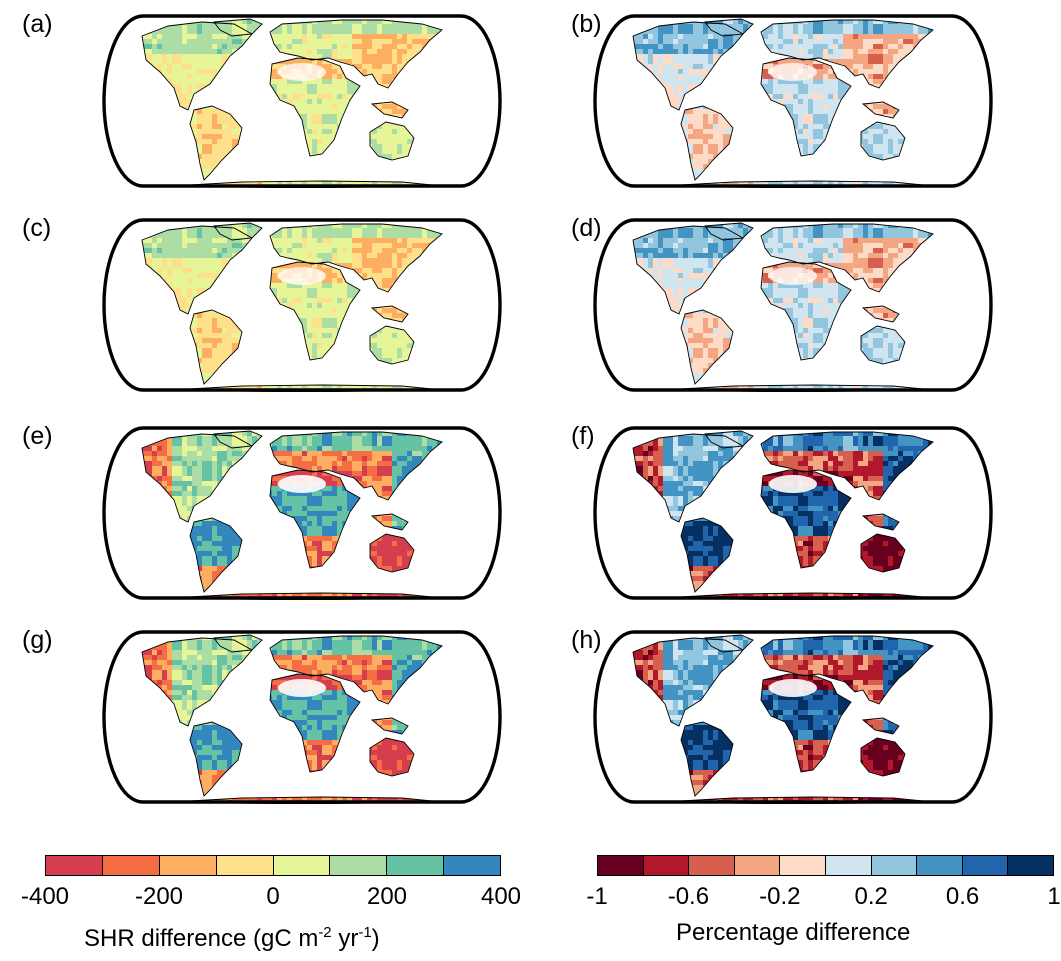  I want to click on panel-label-h: (h), so click(586, 640).